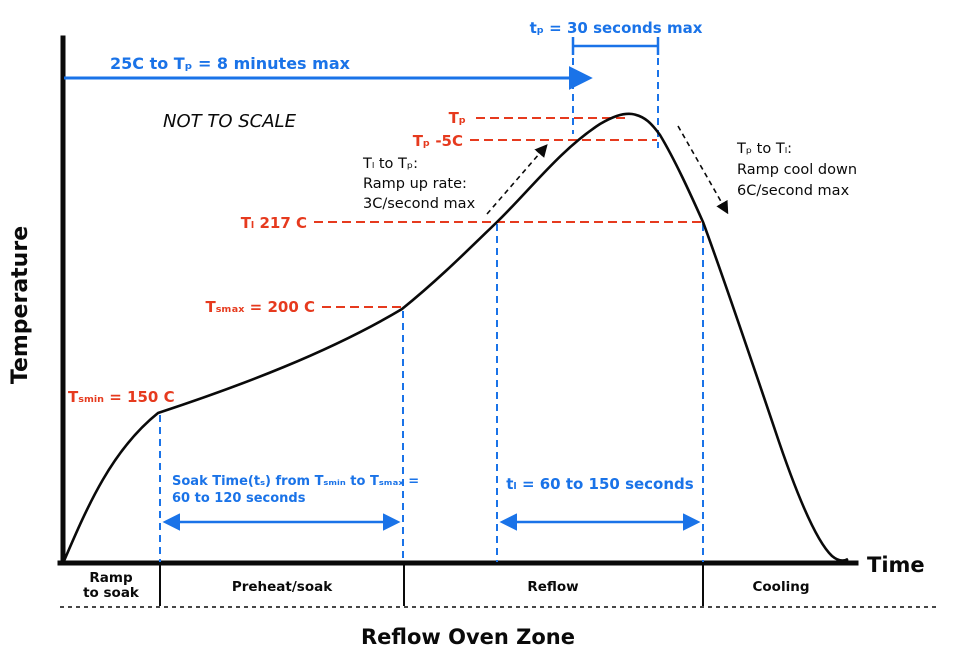 The height and width of the screenshot is (658, 961). Describe the element at coordinates (230, 121) in the screenshot. I see `not-to-scale-label: NOT TO SCALE` at that location.